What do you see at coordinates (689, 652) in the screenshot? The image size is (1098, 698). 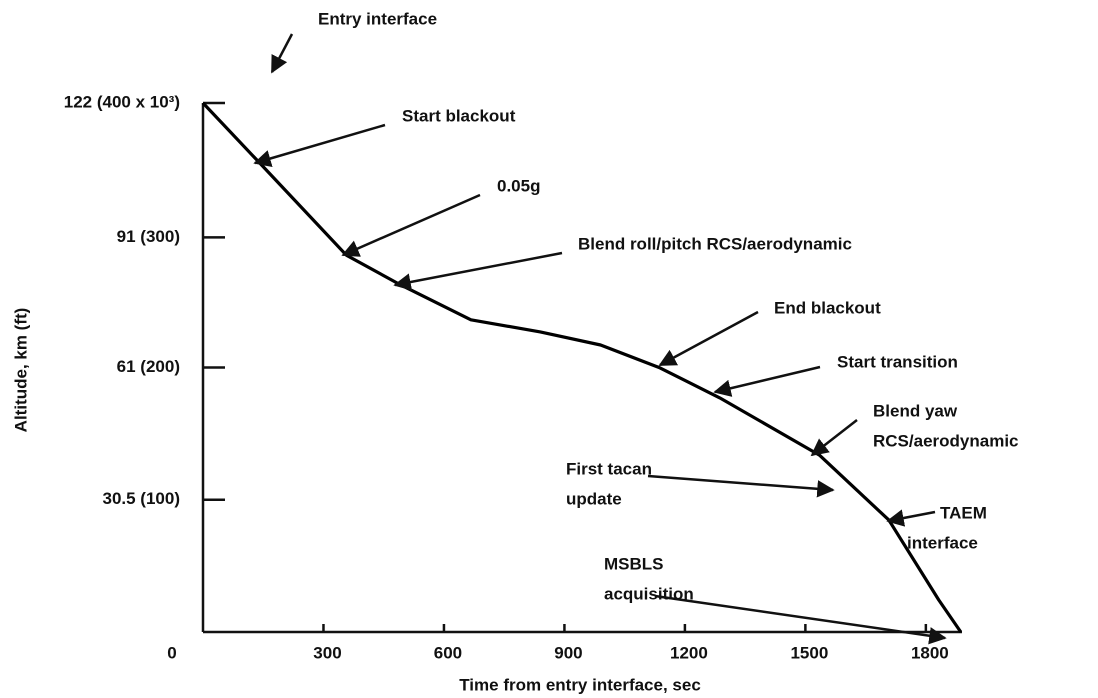 I see `x-tick-label: 1200` at bounding box center [689, 652].